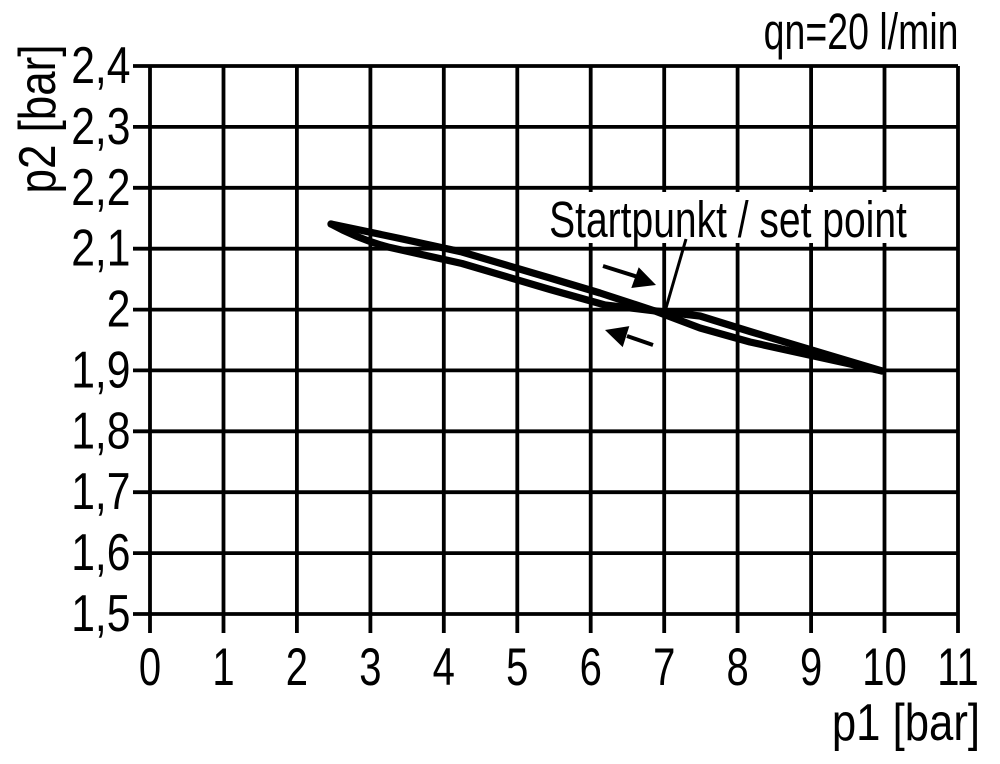 The width and height of the screenshot is (1000, 764). Describe the element at coordinates (100, 188) in the screenshot. I see `svg-text: 2,2` at that location.